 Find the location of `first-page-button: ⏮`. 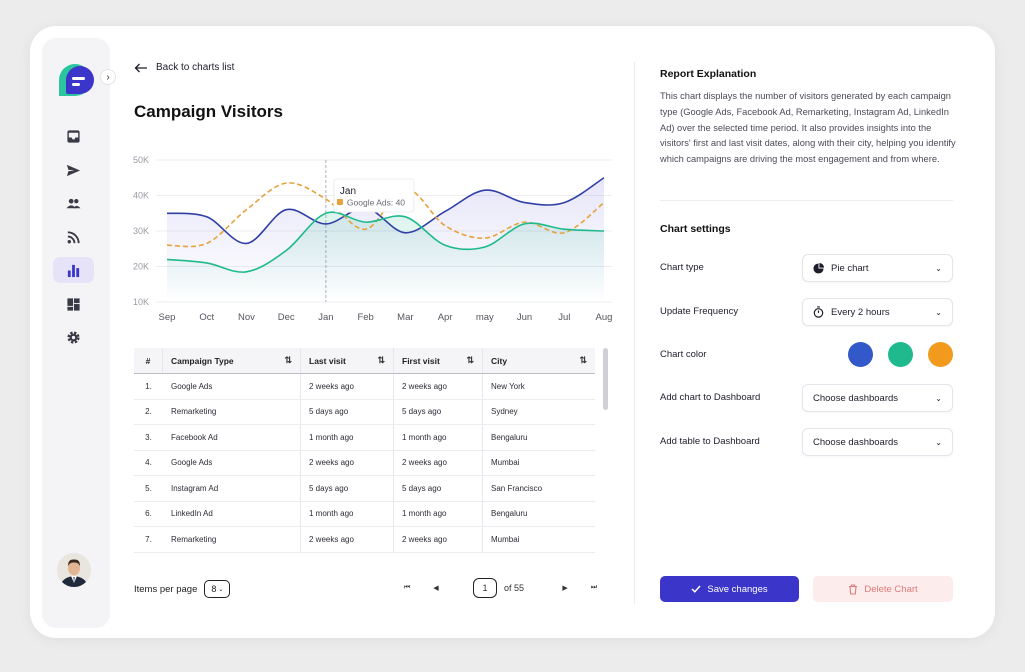

first-page-button: ⏮ is located at coordinates (407, 587).